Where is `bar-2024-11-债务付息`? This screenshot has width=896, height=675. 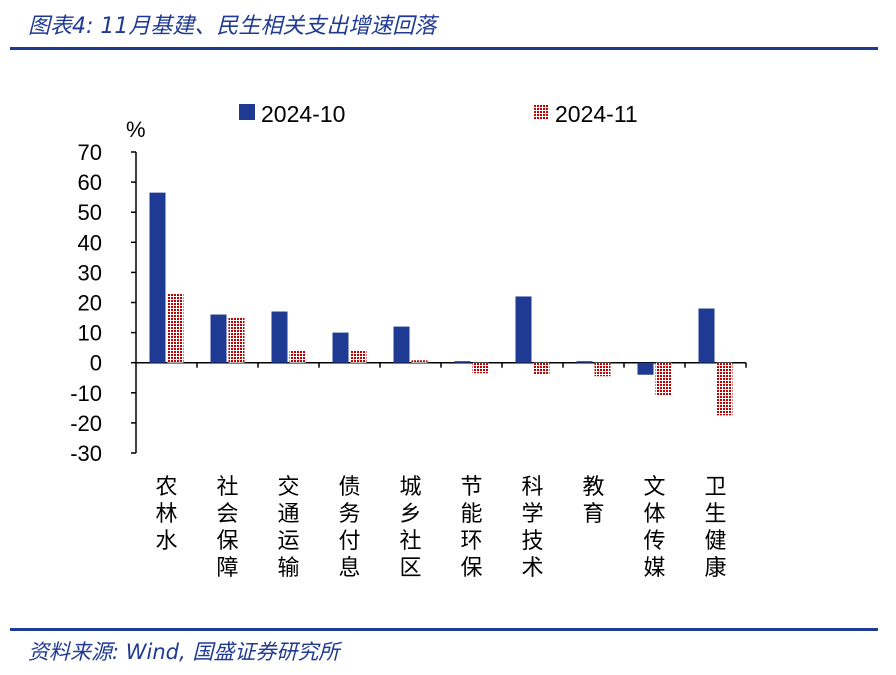 bar-2024-11-债务付息 is located at coordinates (358, 356).